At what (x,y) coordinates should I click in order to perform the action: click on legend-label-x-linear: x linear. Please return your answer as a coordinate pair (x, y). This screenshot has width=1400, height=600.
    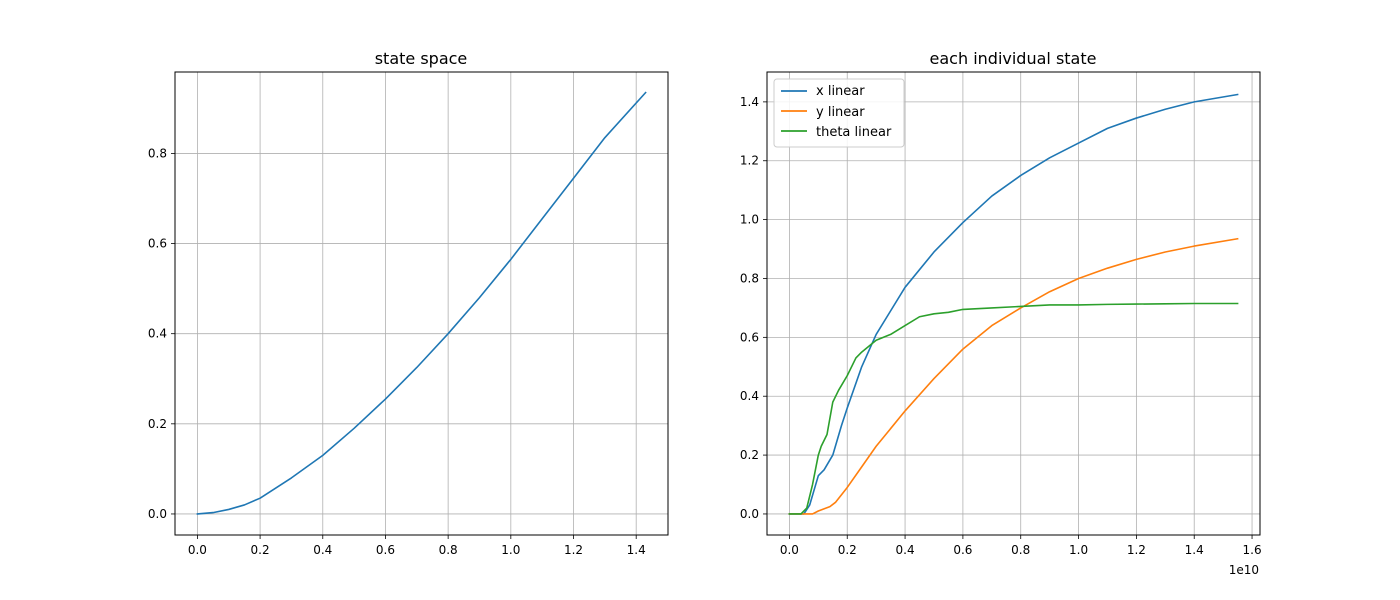
    Looking at the image, I should click on (840, 91).